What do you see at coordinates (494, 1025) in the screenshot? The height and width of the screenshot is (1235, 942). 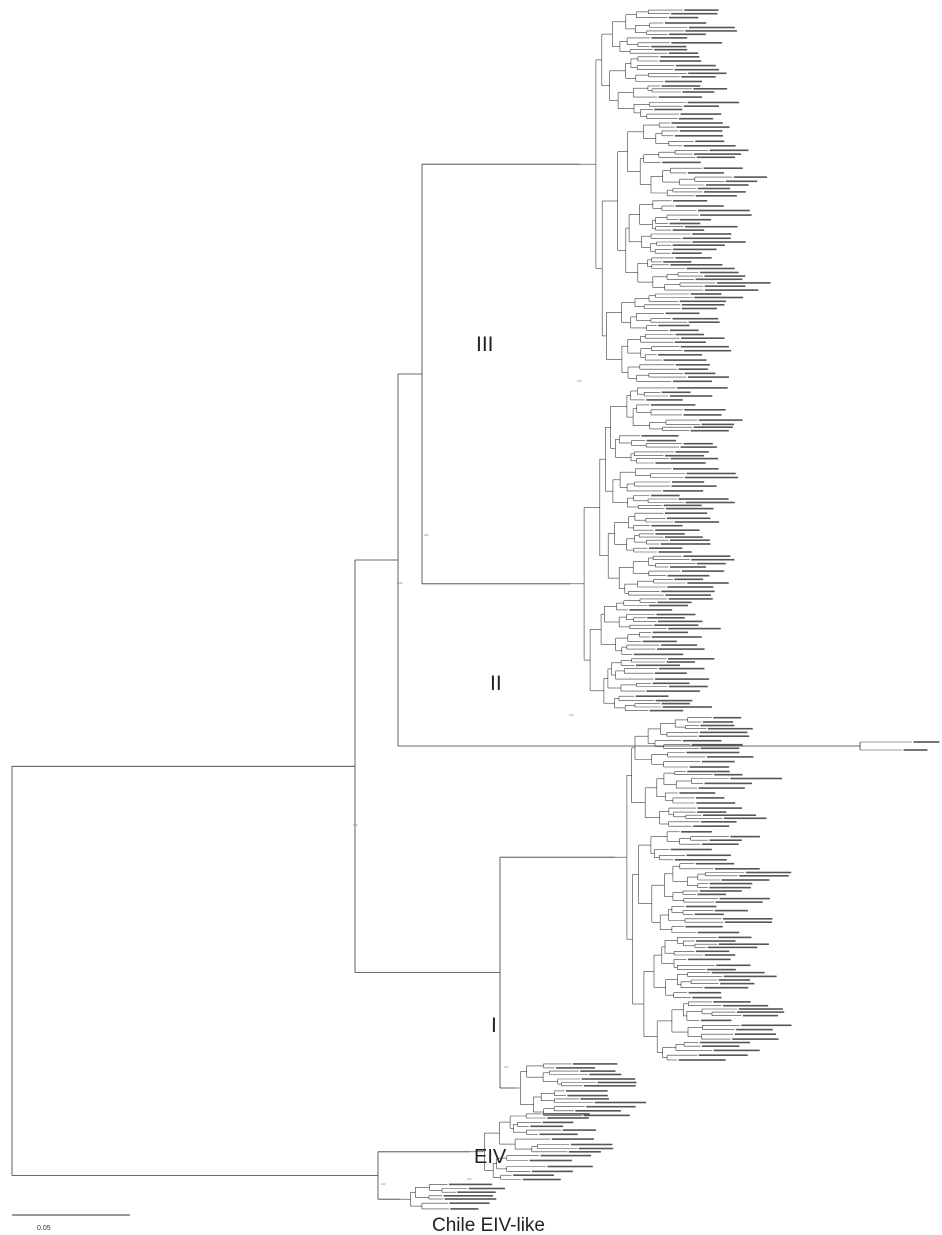 I see `clade-label-i: I` at bounding box center [494, 1025].